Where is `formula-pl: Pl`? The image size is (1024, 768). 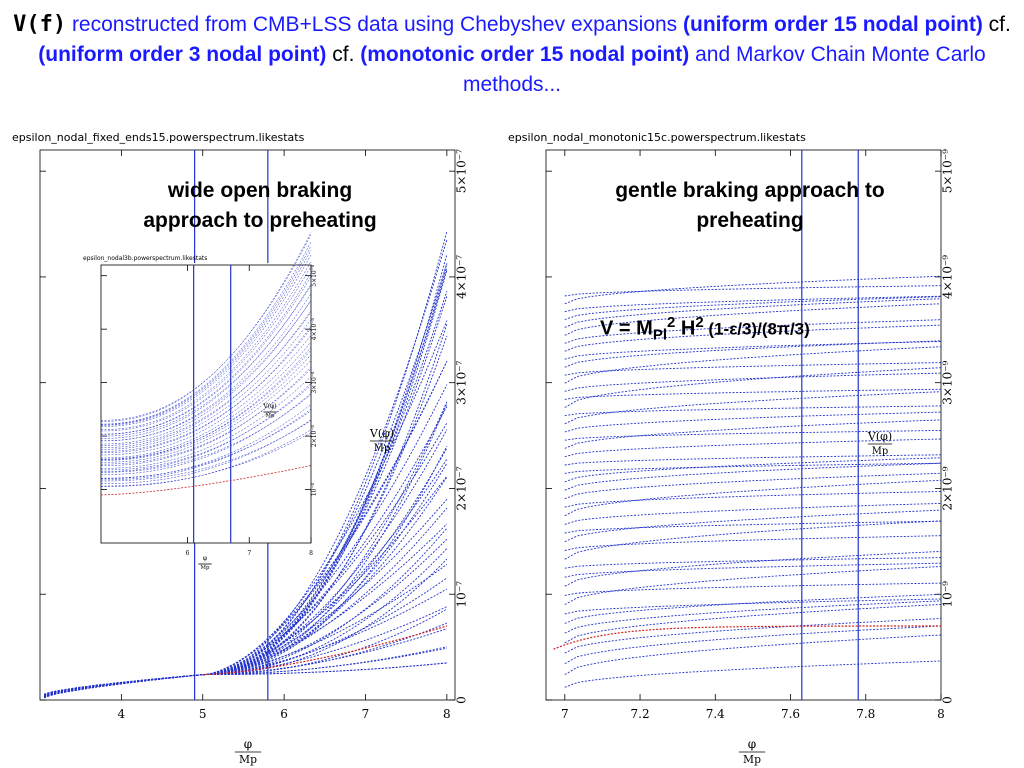 formula-pl: Pl is located at coordinates (659, 335).